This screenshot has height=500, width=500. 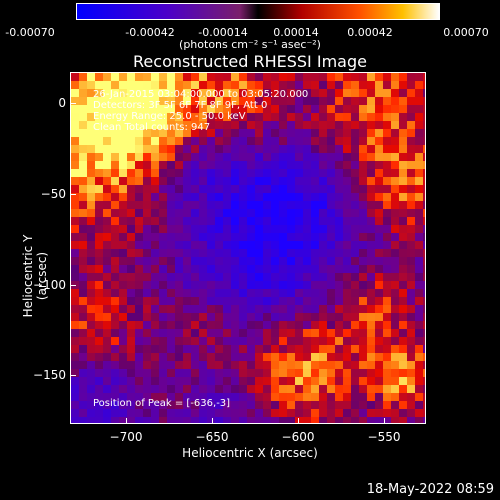 What do you see at coordinates (296, 32) in the screenshot?
I see `colorbar-tick: 0.00014` at bounding box center [296, 32].